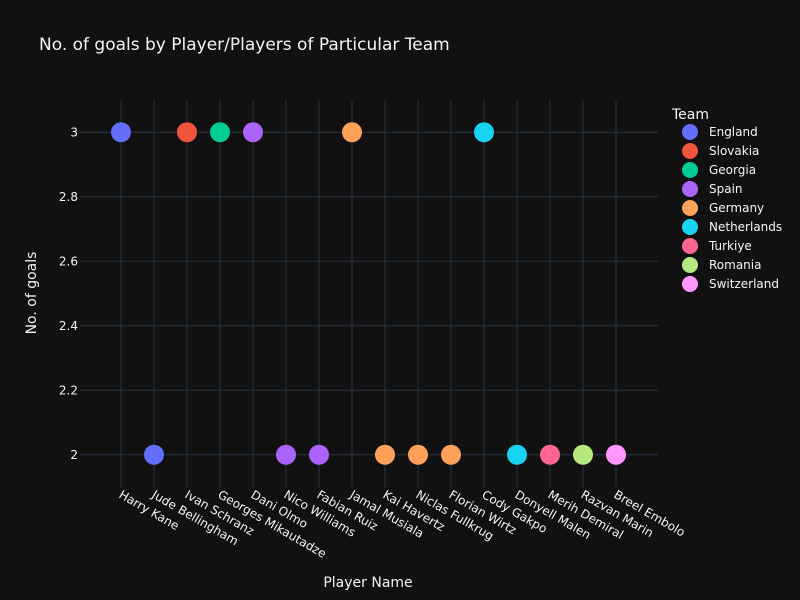 This screenshot has width=800, height=600. Describe the element at coordinates (74, 455) in the screenshot. I see `y-tick-label: 2` at that location.